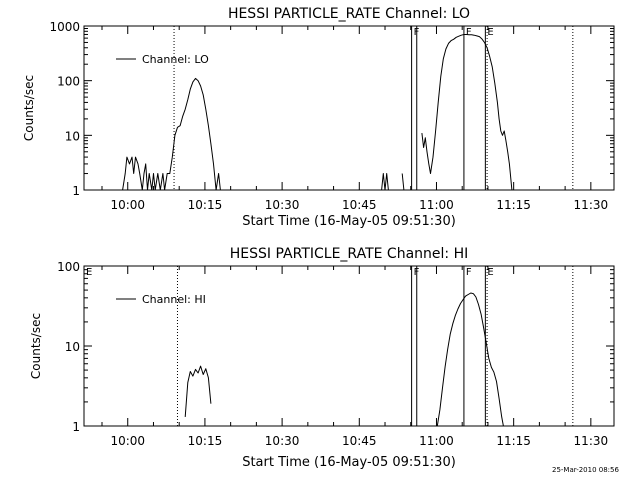  What do you see at coordinates (174, 299) in the screenshot?
I see `legend-label: Channel: HI` at bounding box center [174, 299].